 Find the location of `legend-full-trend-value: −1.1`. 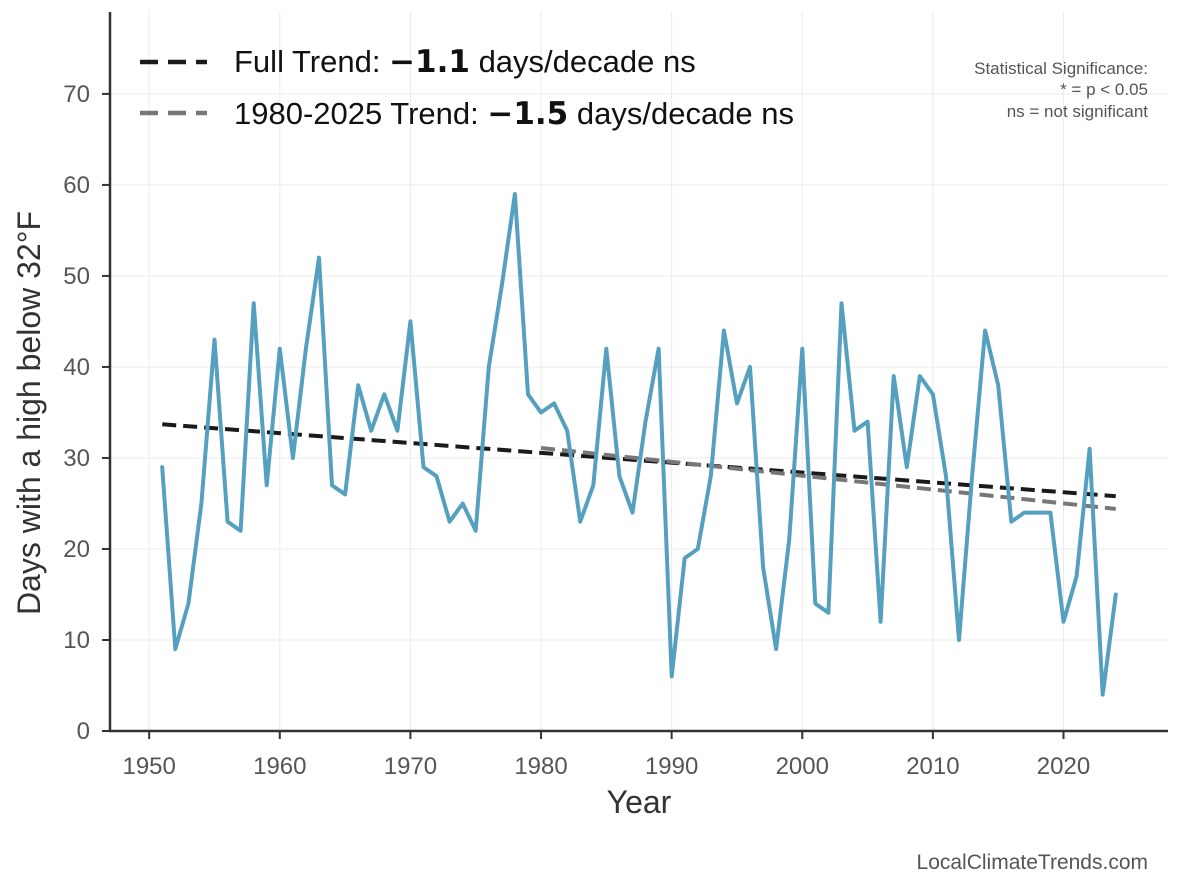

legend-full-trend-value: −1.1 is located at coordinates (429, 62).